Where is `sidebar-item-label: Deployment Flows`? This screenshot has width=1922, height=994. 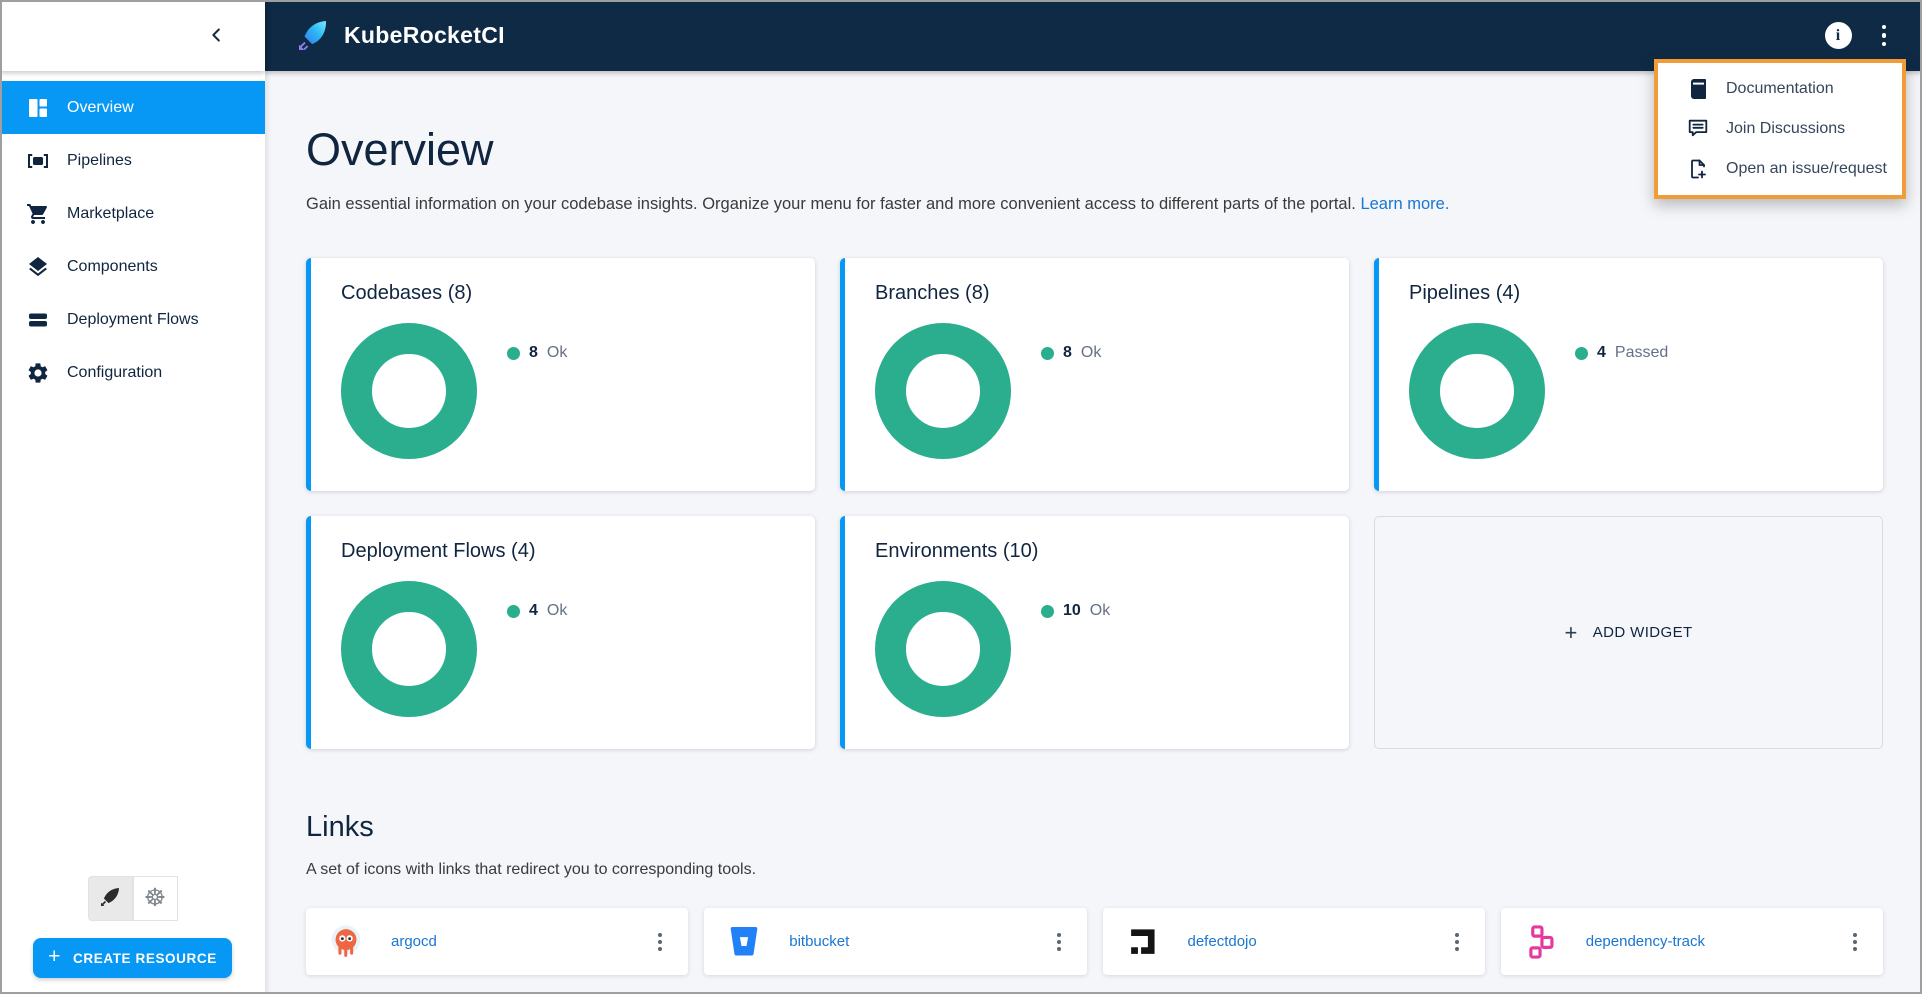
sidebar-item-label: Deployment Flows is located at coordinates (133, 319).